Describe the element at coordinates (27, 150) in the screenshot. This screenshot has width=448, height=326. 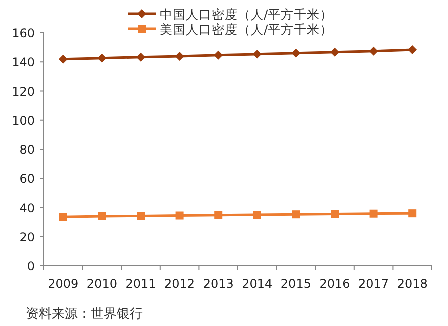
I see `y-tick-label: 80` at that location.